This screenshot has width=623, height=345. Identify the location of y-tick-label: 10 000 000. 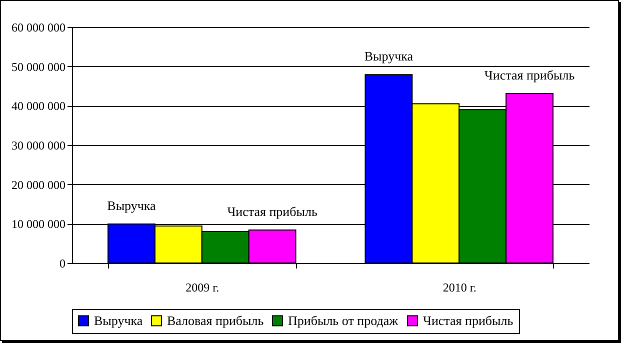
(39, 224).